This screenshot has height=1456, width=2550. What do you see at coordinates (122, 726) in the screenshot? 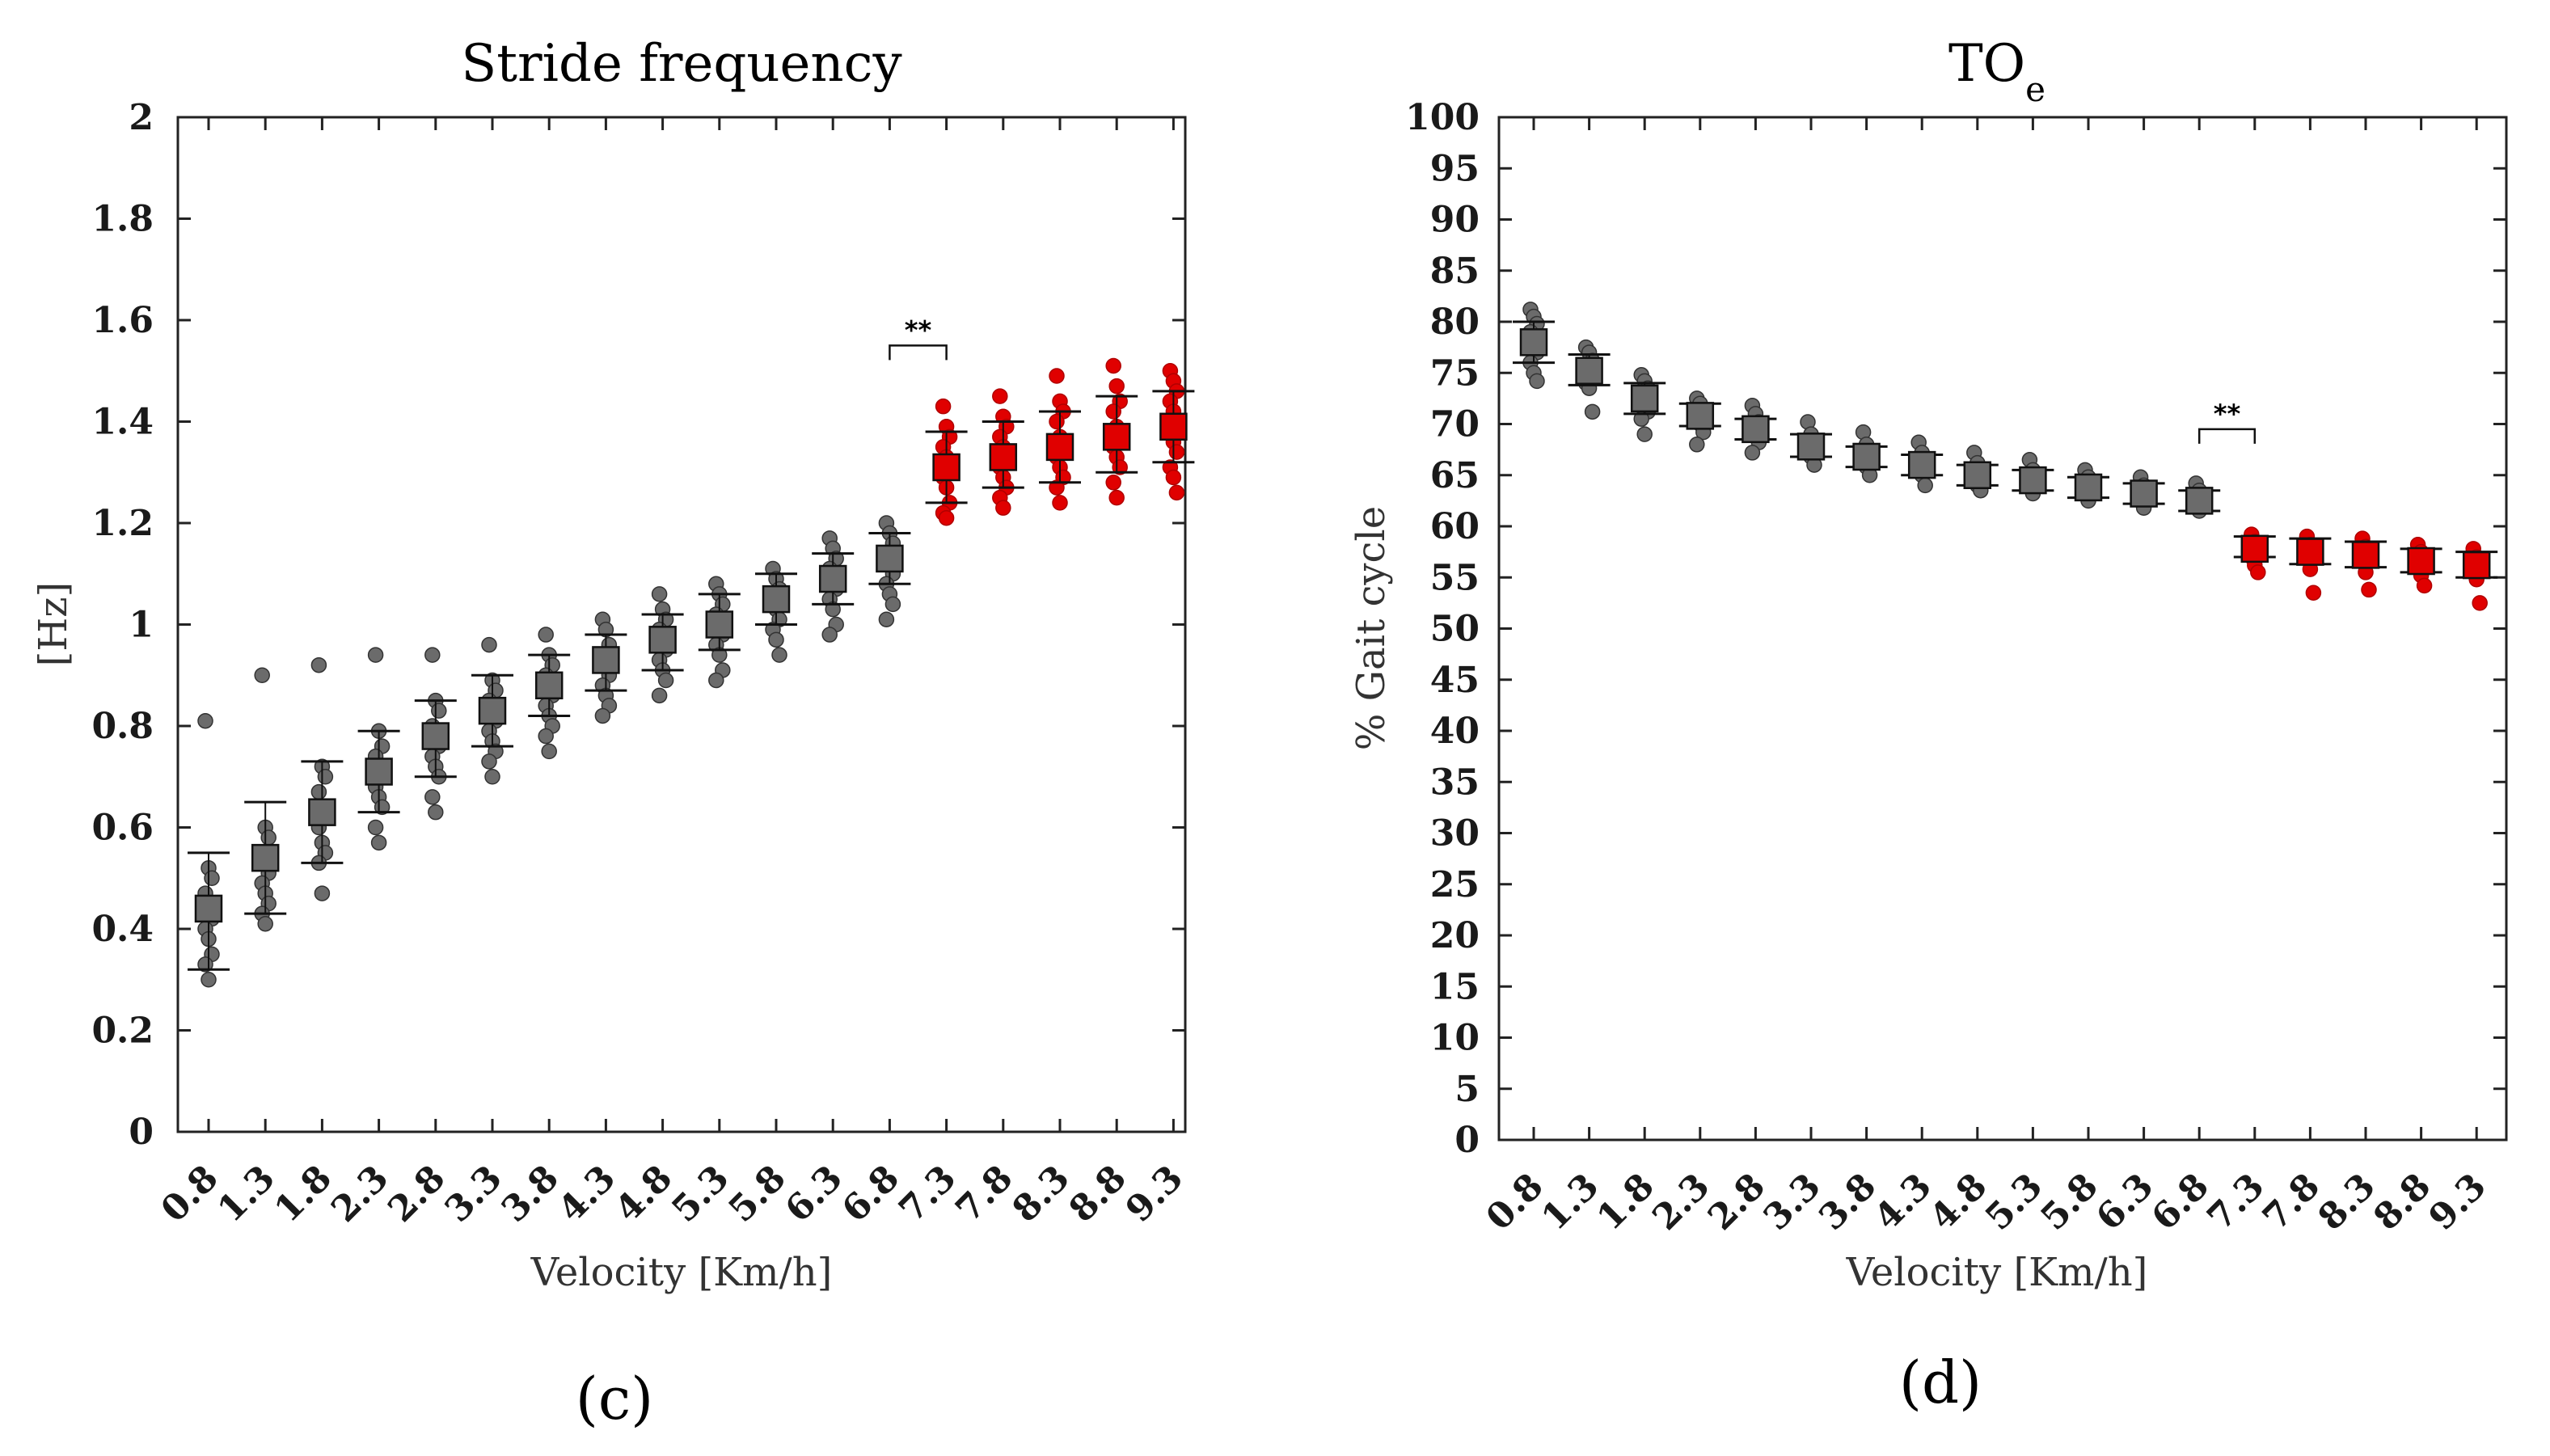
I see `y-tick-label: 0.8` at bounding box center [122, 726].